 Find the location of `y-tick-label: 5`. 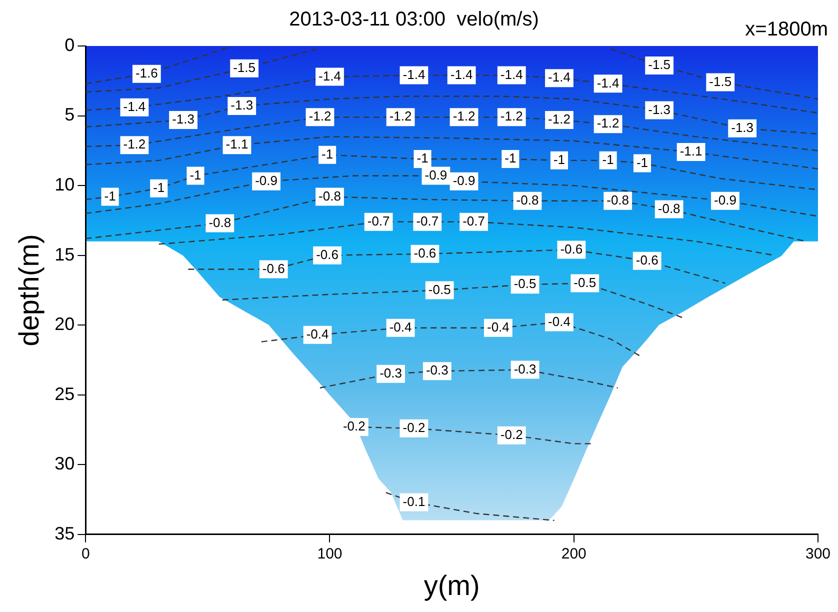

y-tick-label: 5 is located at coordinates (69, 114).